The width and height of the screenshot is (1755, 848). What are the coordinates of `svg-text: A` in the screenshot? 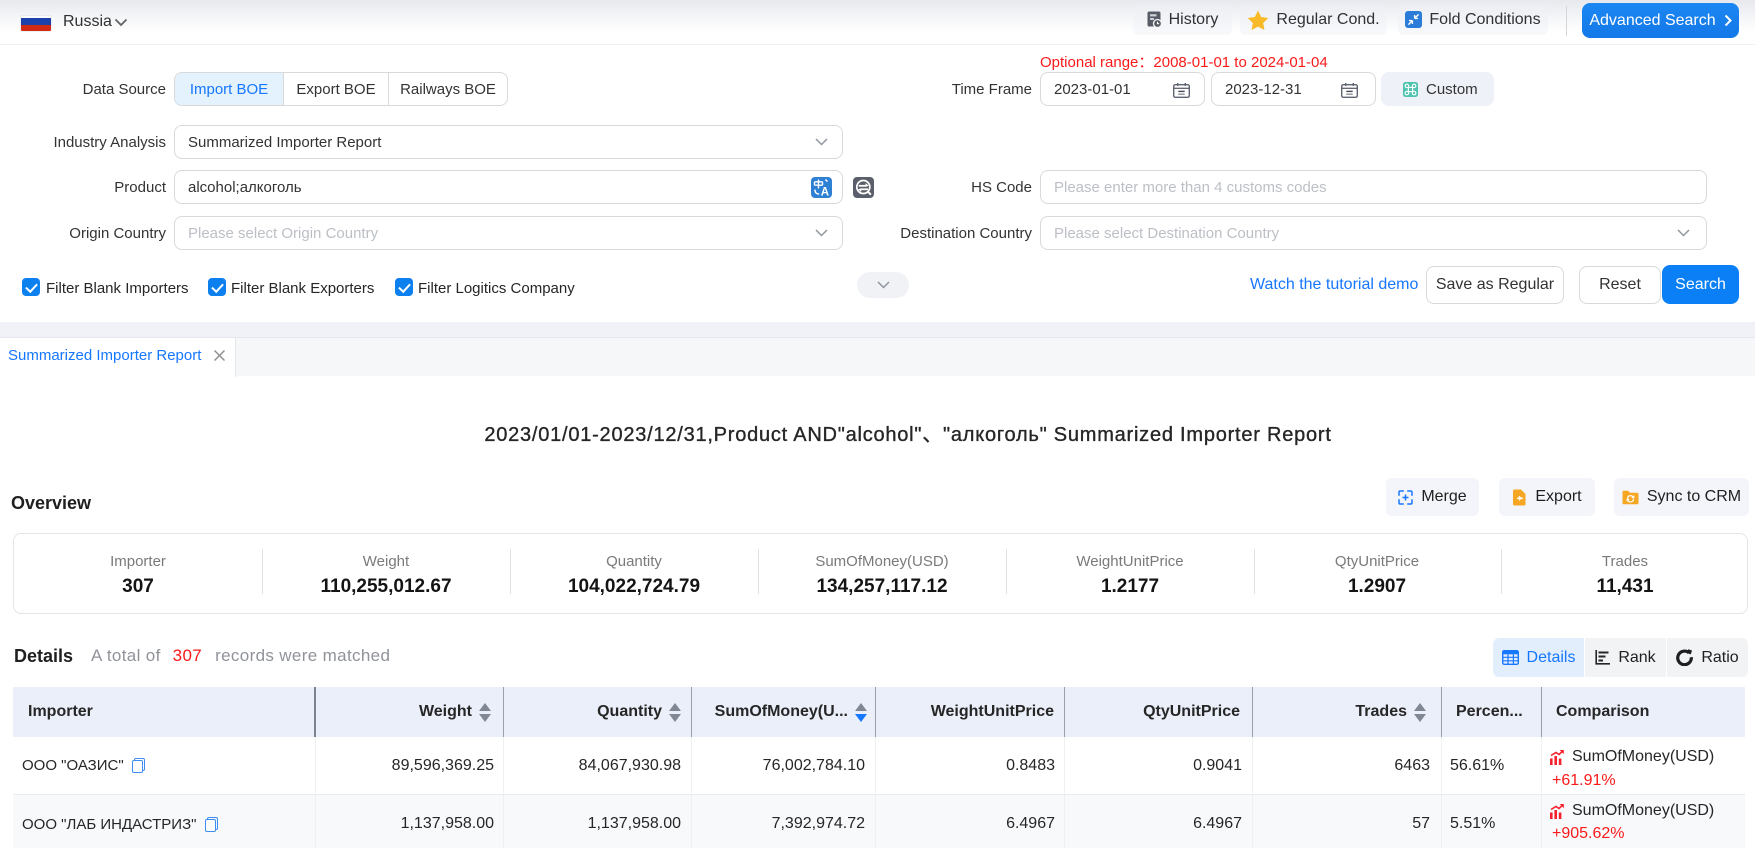 It's located at (825, 193).